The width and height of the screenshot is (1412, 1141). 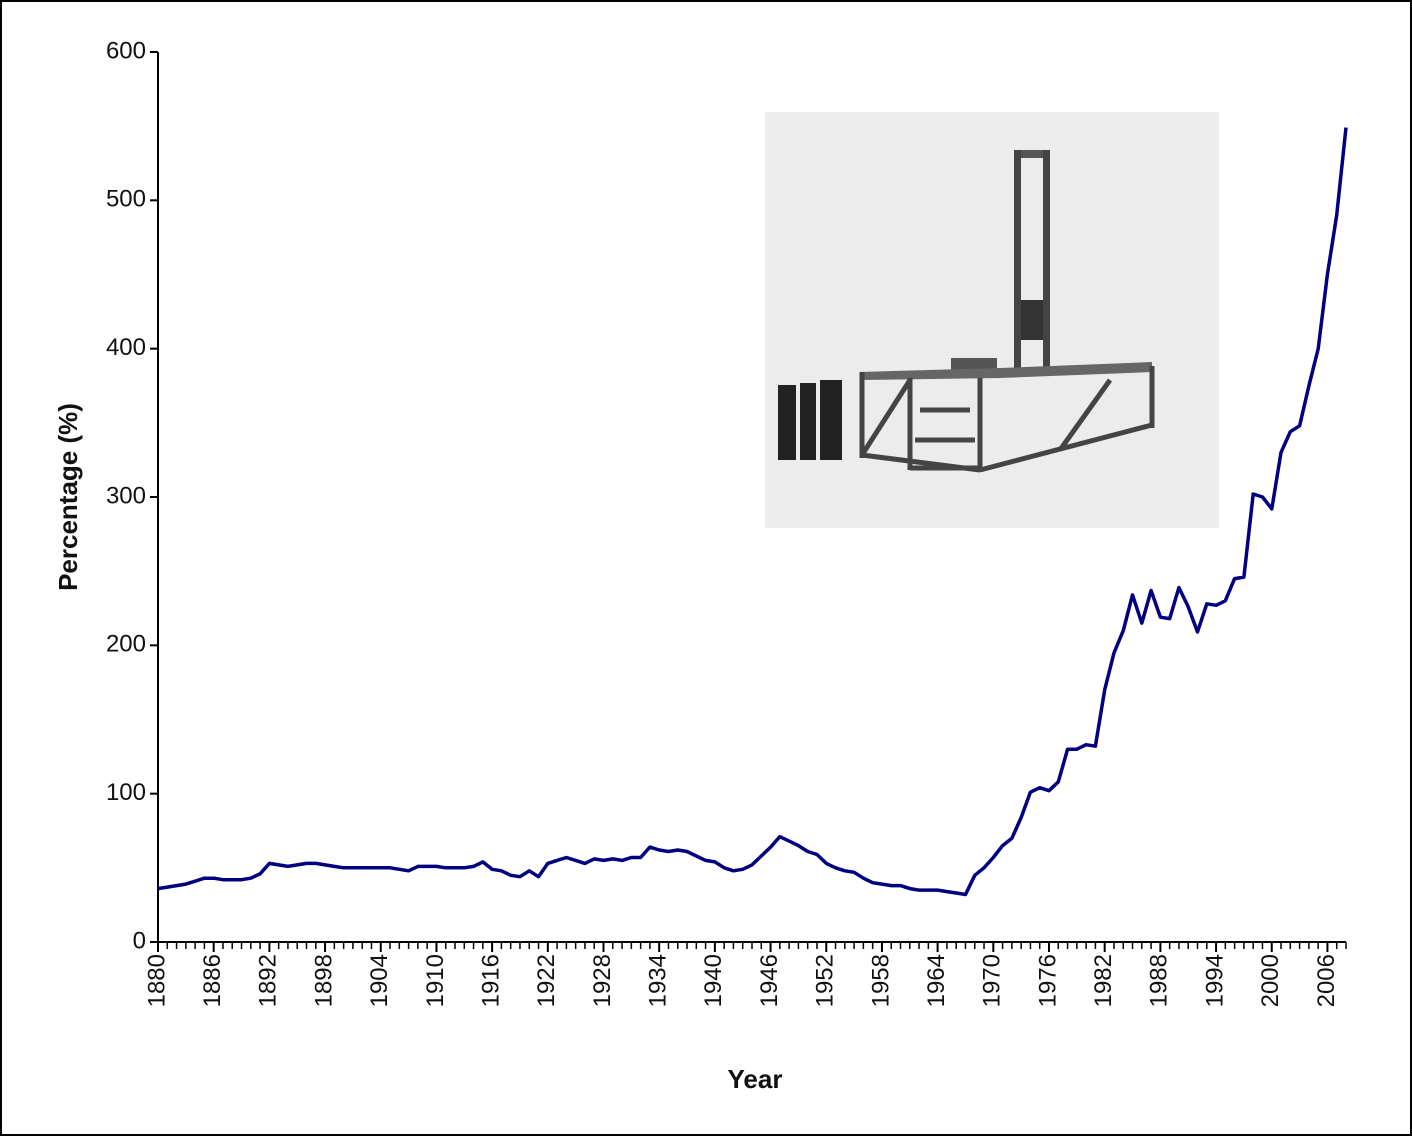 What do you see at coordinates (769, 980) in the screenshot?
I see `x-tick-label: 1946` at bounding box center [769, 980].